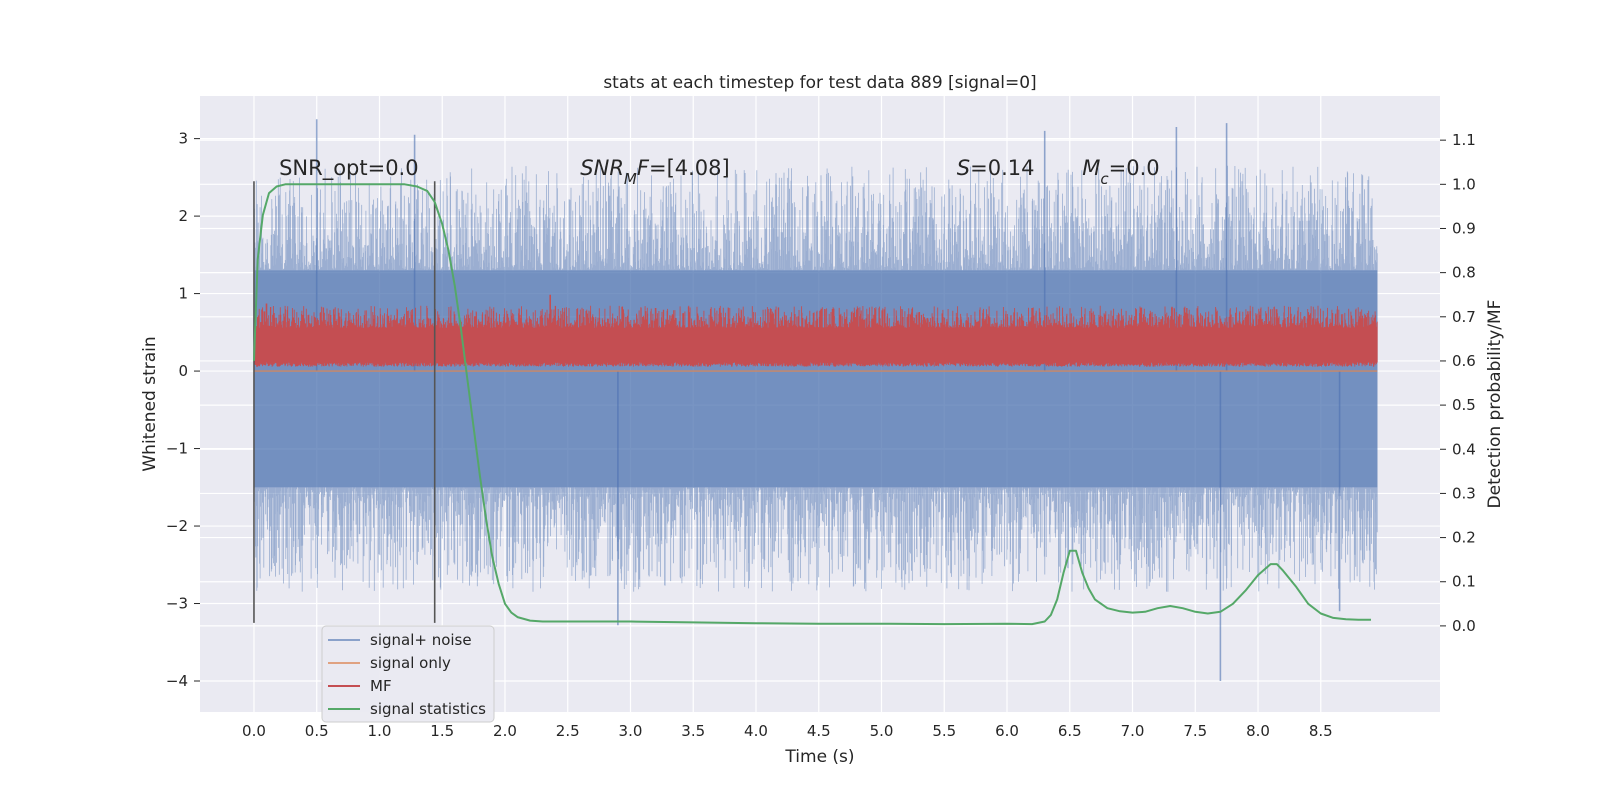 Image resolution: width=1600 pixels, height=800 pixels. I want to click on annotation-part: =0.0, so click(1134, 168).